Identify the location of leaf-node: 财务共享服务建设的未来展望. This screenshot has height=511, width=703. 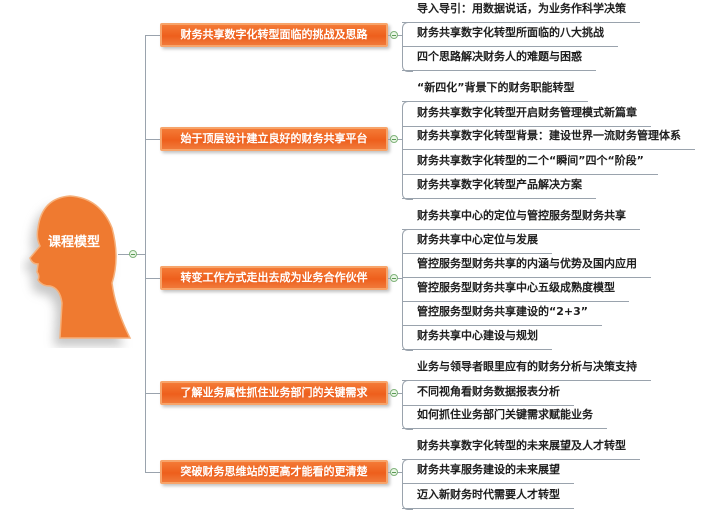
(488, 472).